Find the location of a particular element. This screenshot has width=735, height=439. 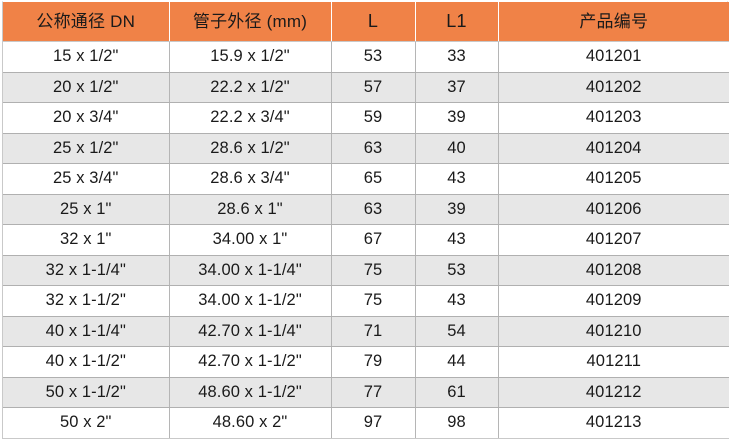

table-row: 40 x 1-1/2" 42.70 x 1-1/2" 79 44 401211 is located at coordinates (366, 362).